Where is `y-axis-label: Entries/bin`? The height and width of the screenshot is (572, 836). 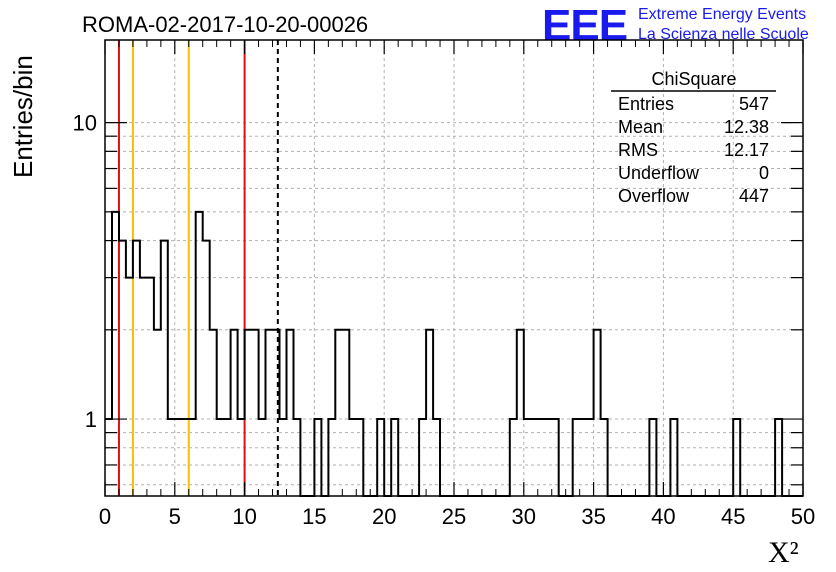
y-axis-label: Entries/bin is located at coordinates (23, 116).